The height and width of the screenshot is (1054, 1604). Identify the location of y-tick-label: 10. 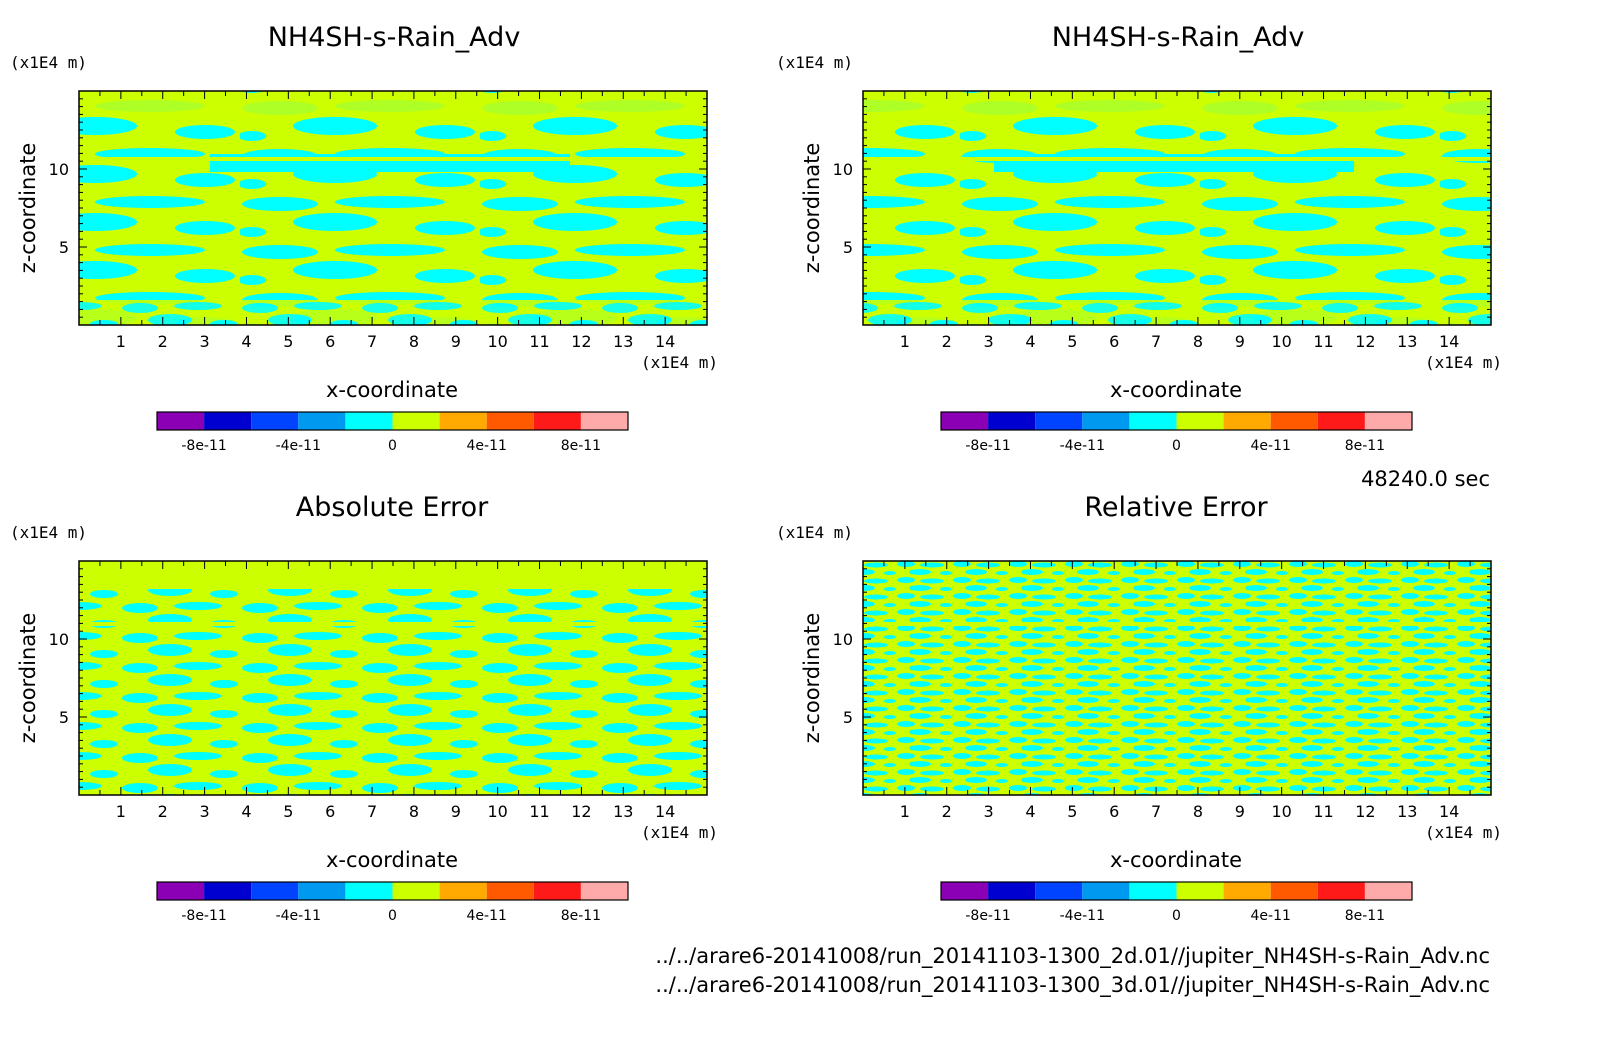
(843, 169).